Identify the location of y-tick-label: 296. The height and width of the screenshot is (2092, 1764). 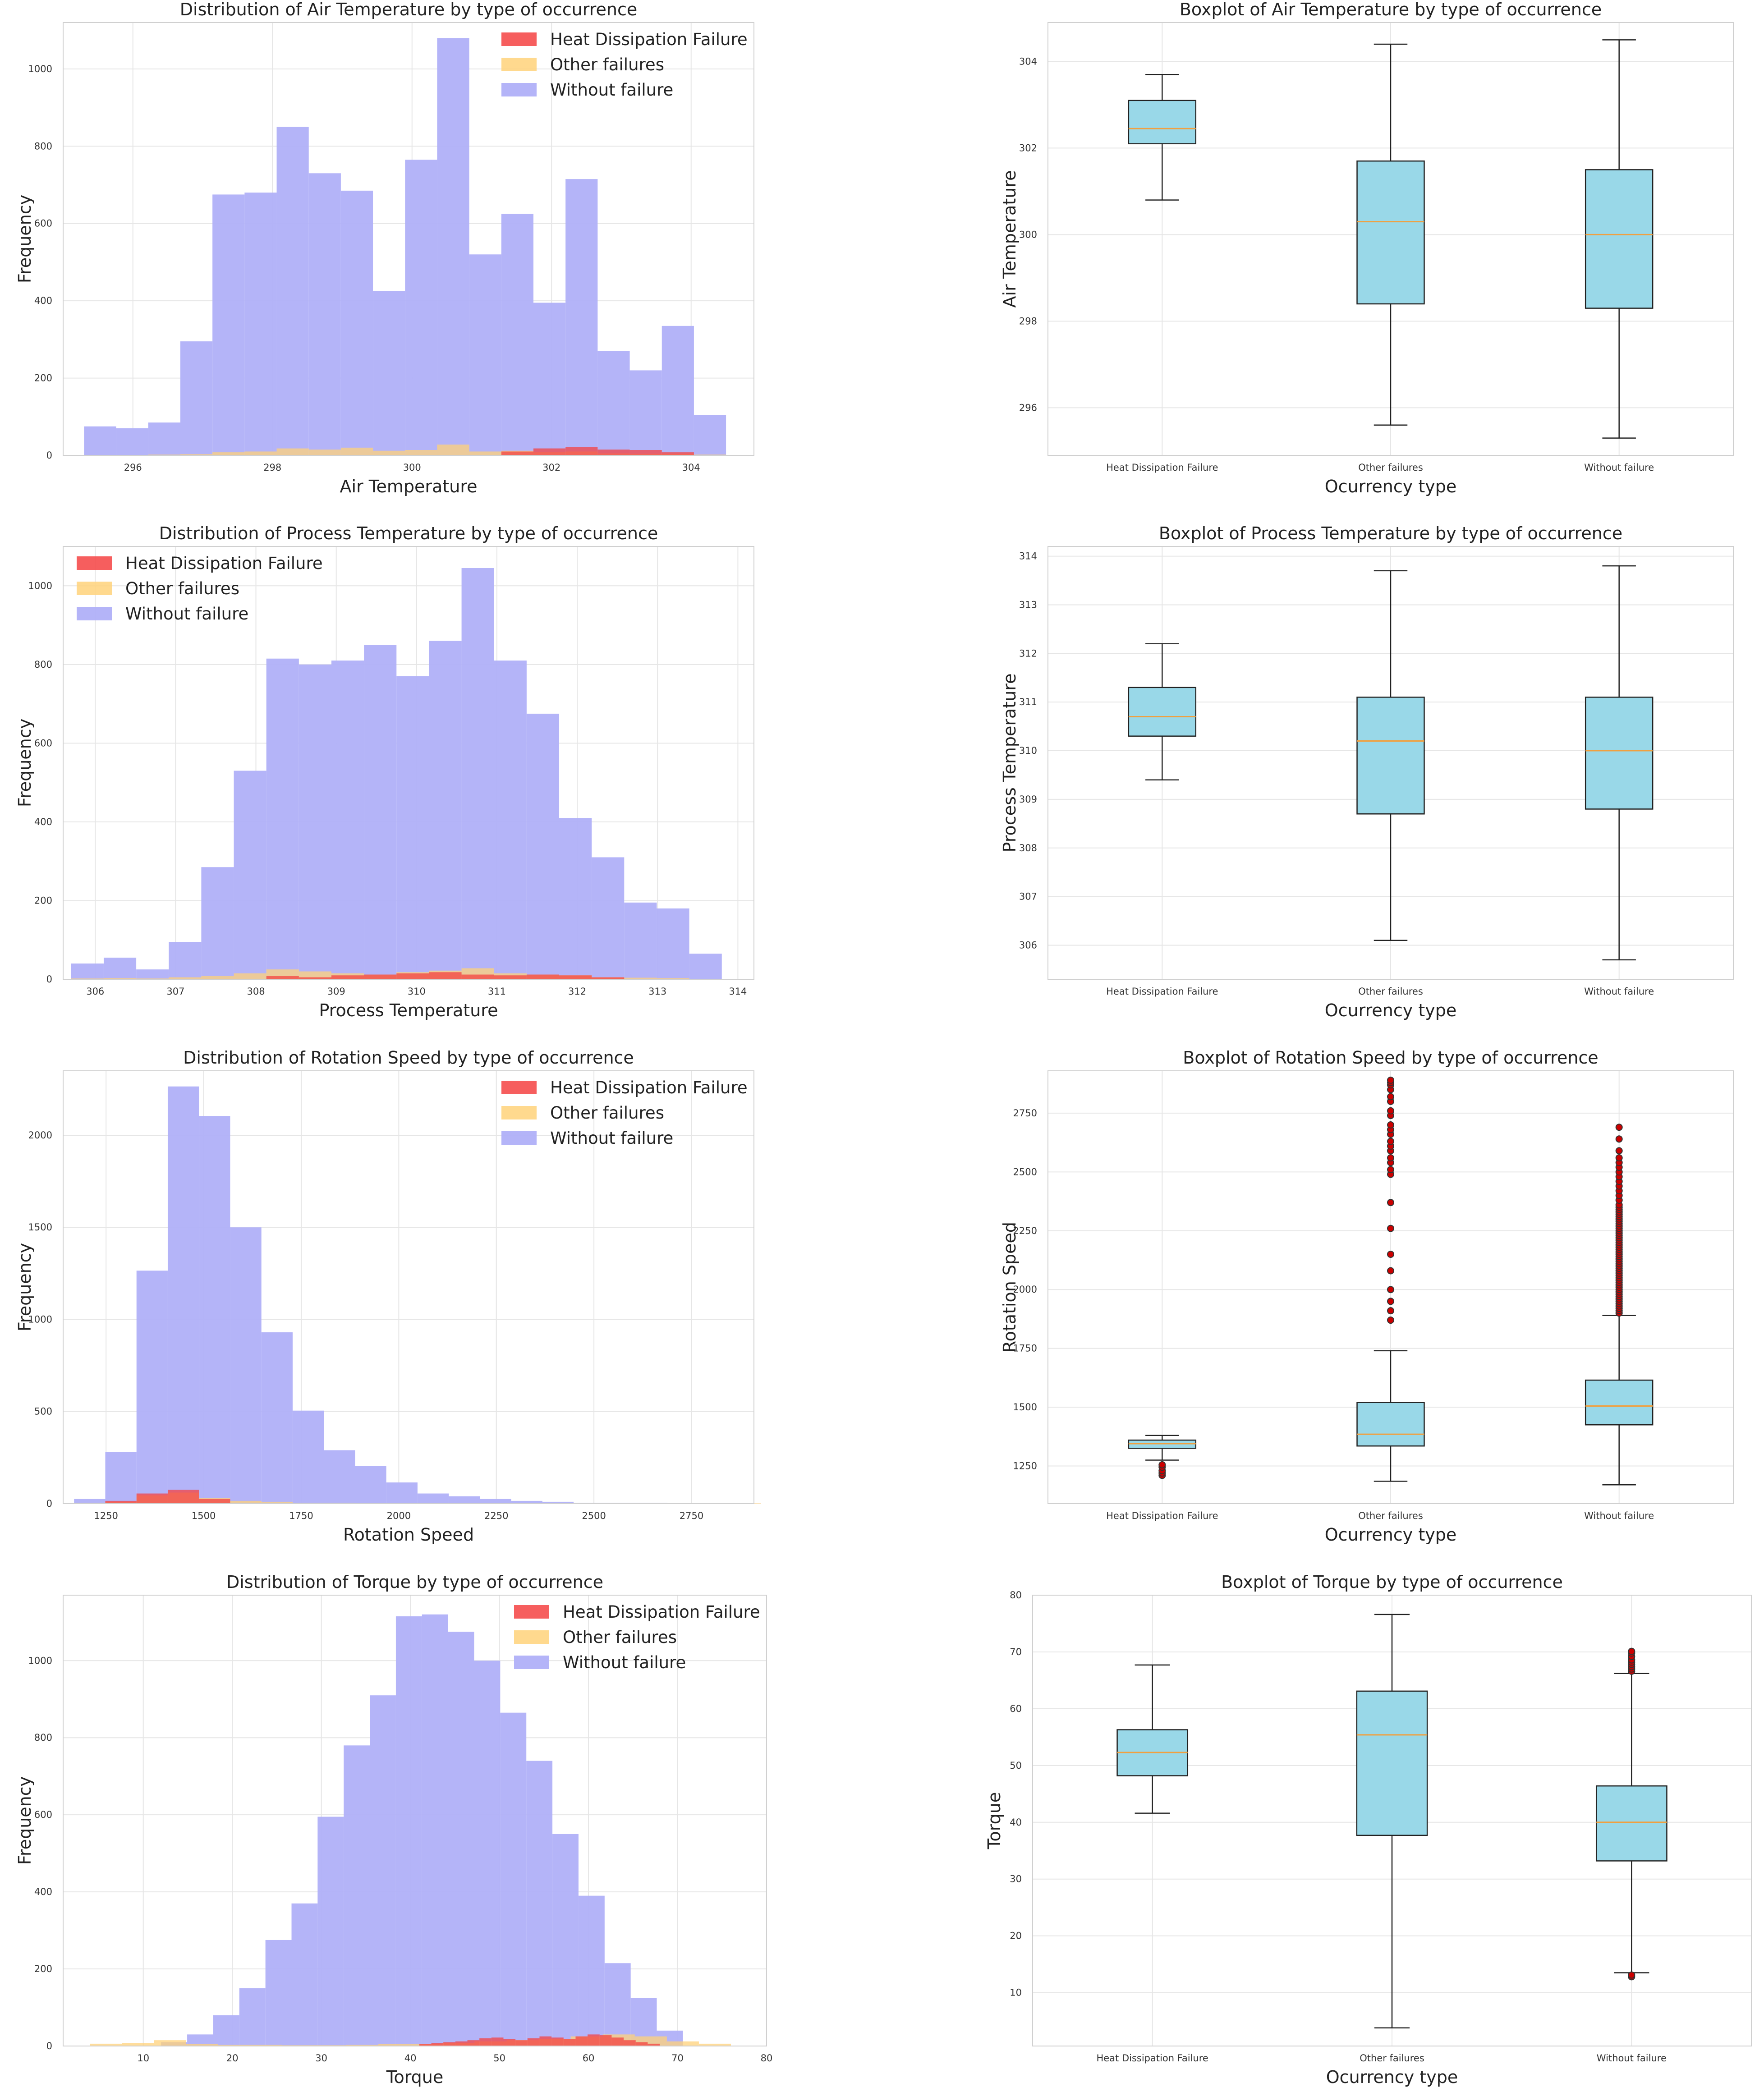
(1028, 407).